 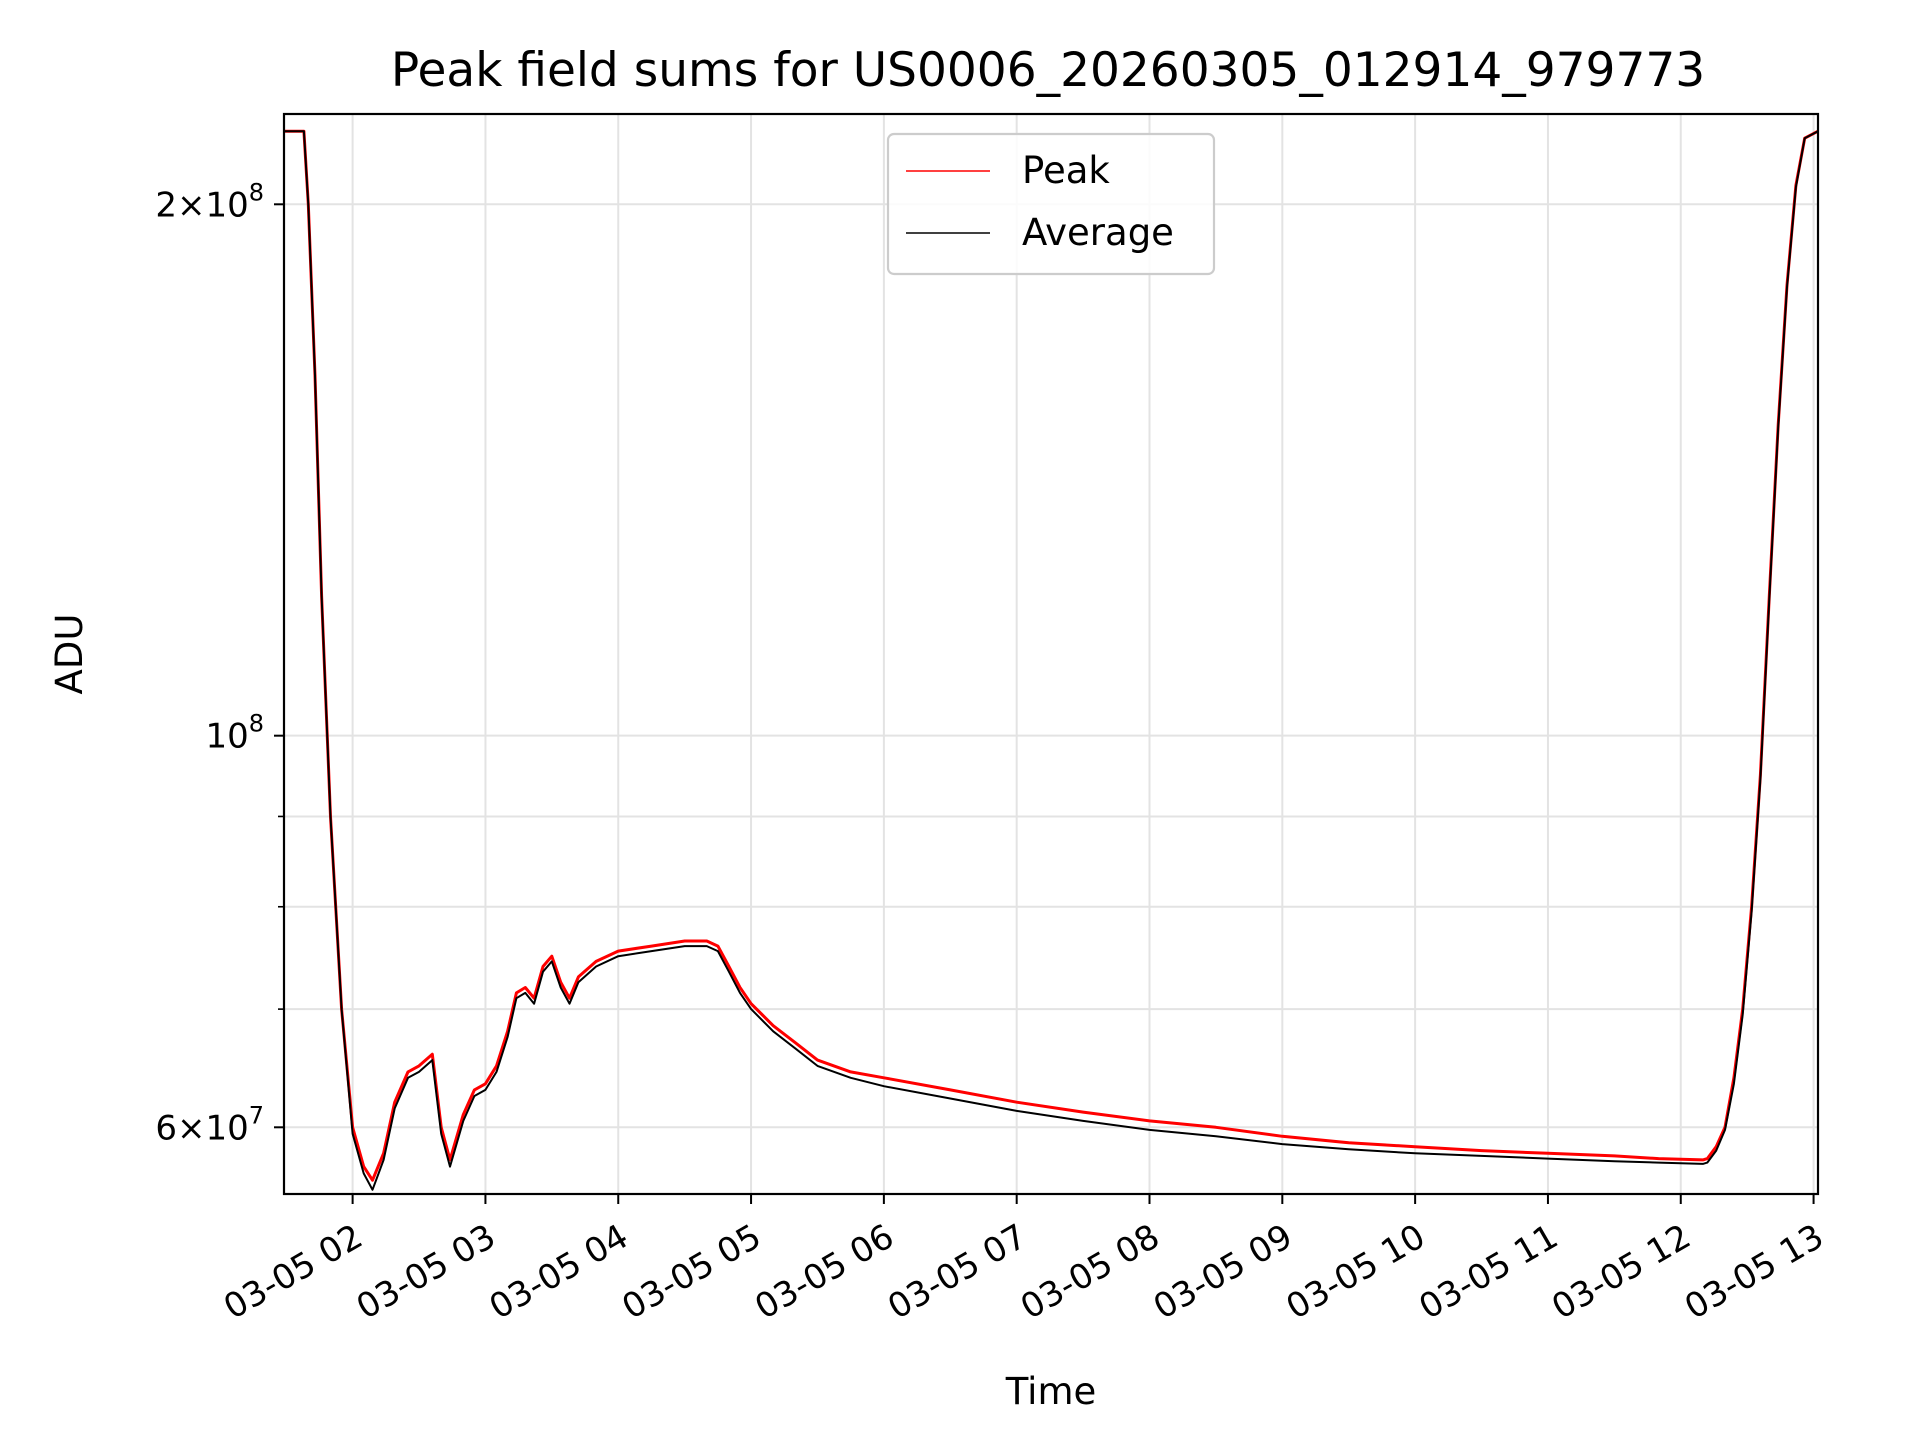 I want to click on y-tick-exponent: 7, so click(x=256, y=1115).